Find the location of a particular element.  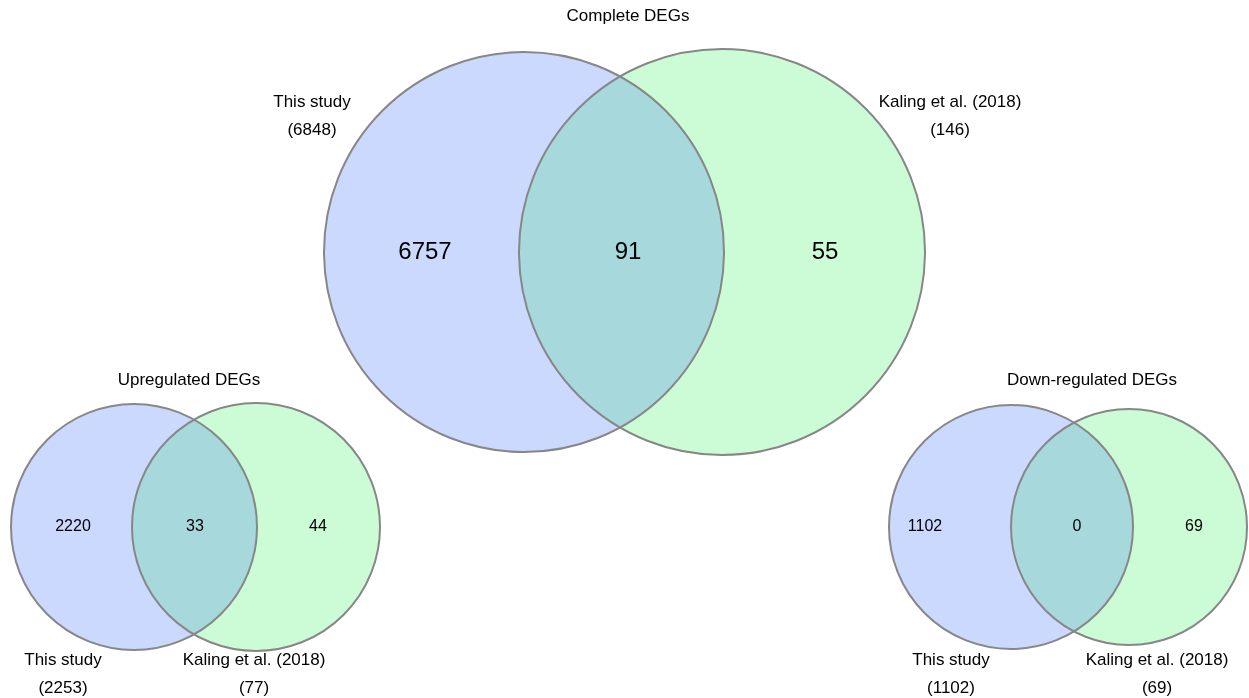

data-label: (77) is located at coordinates (254, 687).